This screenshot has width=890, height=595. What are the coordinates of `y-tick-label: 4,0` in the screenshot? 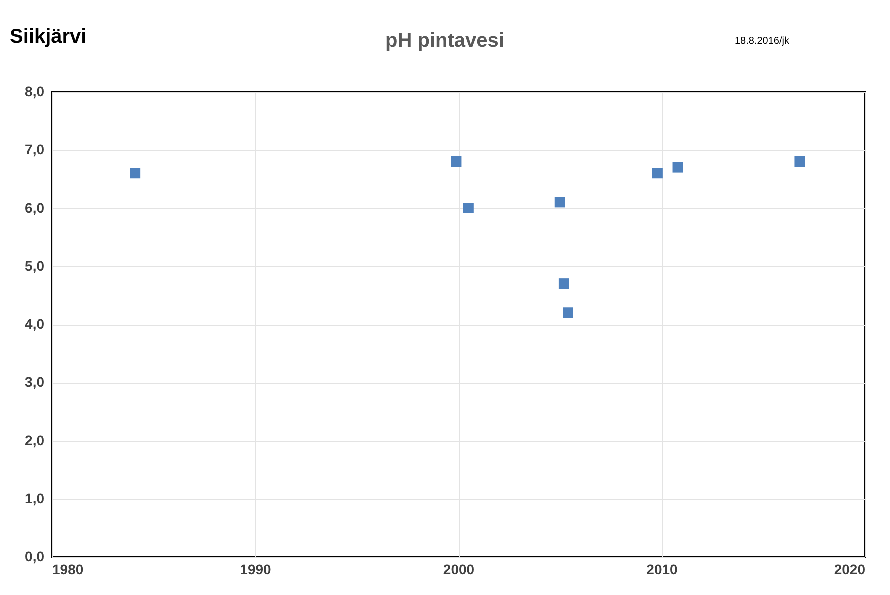 It's located at (35, 324).